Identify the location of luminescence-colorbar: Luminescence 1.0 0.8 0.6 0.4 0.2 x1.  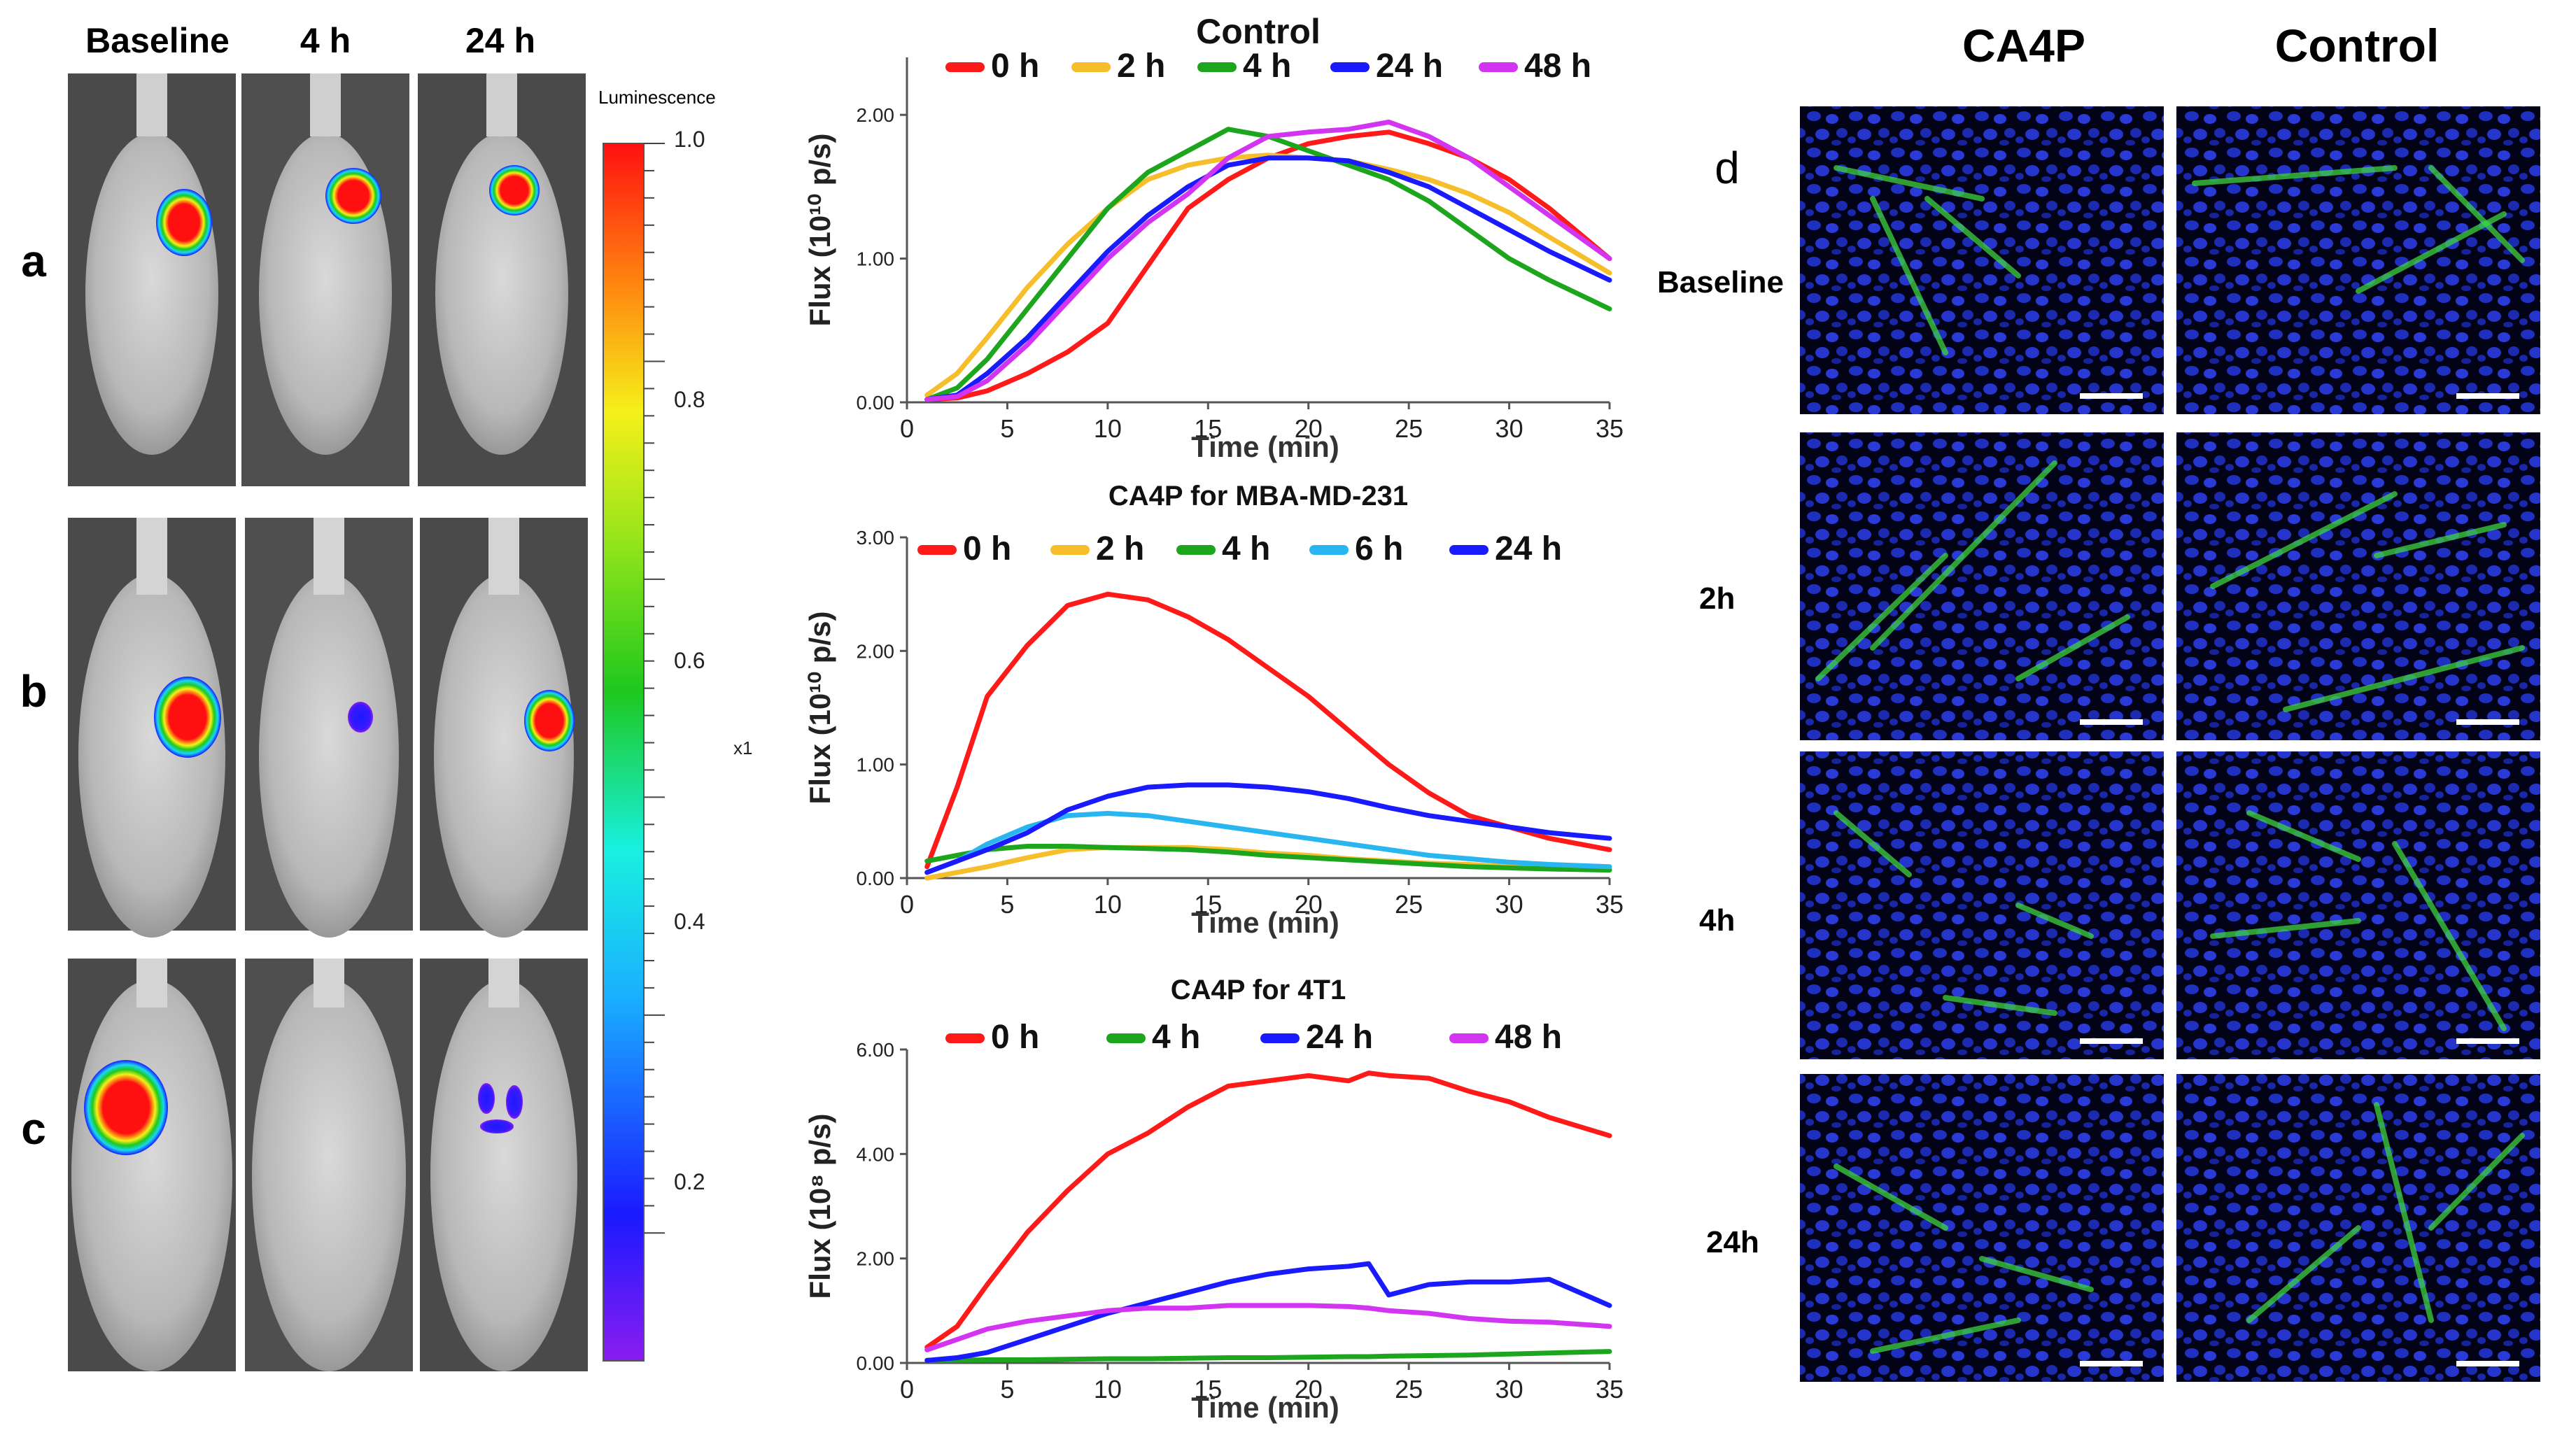
(675, 724).